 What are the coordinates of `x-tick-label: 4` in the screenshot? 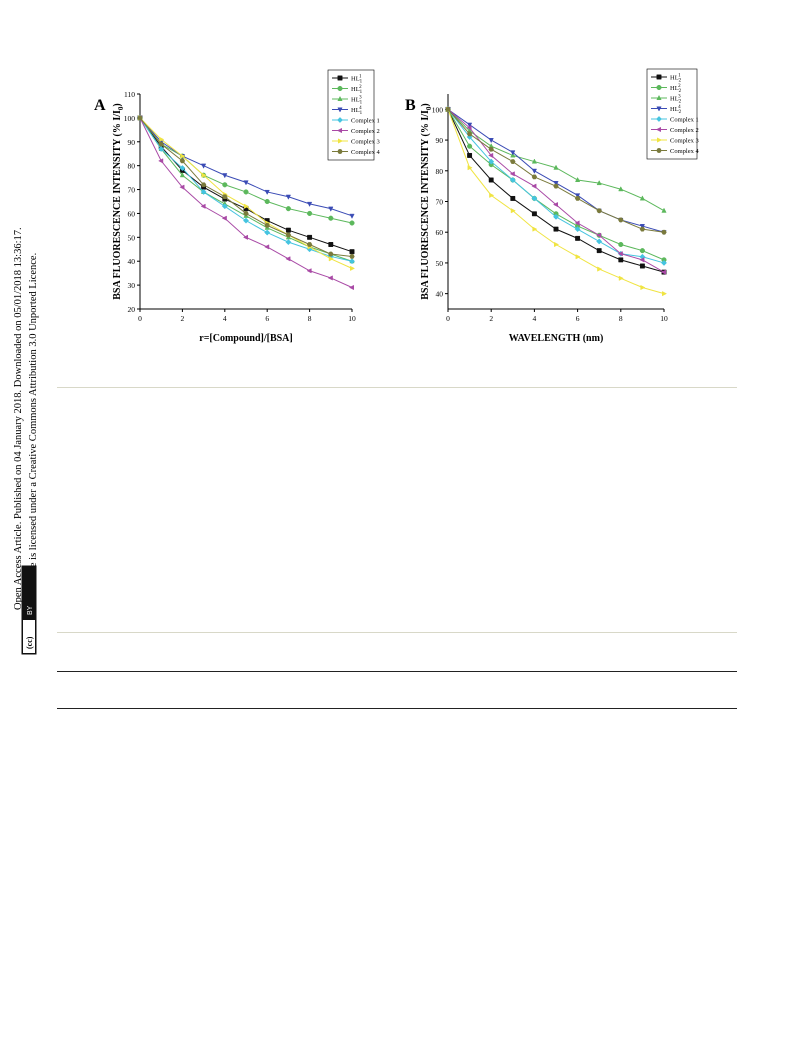 It's located at (535, 318).